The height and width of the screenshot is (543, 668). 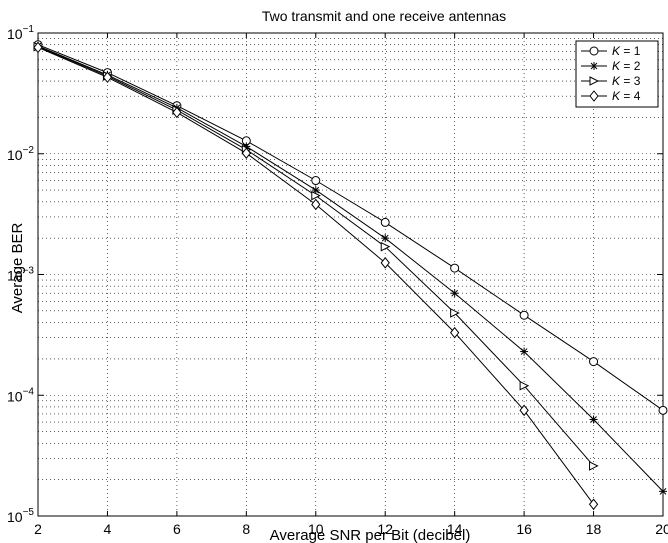 What do you see at coordinates (611, 51) in the screenshot?
I see `legend-entry: K = 1` at bounding box center [611, 51].